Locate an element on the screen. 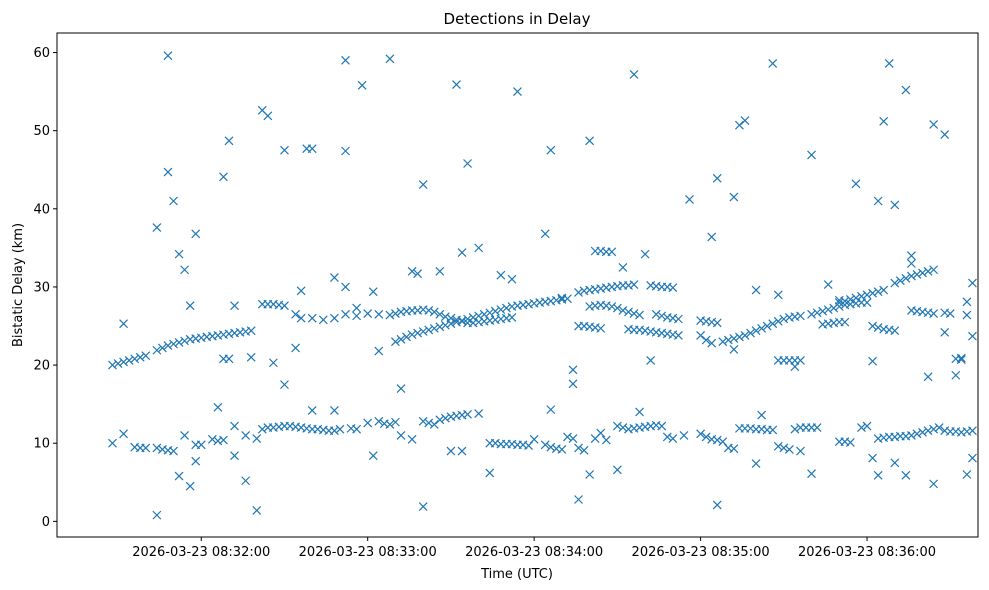 The height and width of the screenshot is (590, 989). x-tick-label: 2026-03-23 08:32:00 is located at coordinates (201, 552).